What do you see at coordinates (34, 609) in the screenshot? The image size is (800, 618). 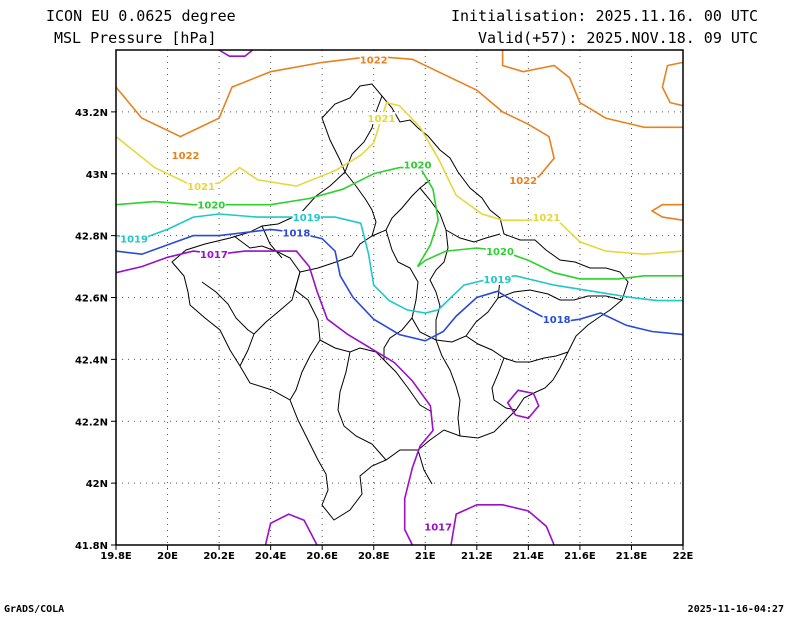 I see `footer-credit: GrADS/COLA` at bounding box center [34, 609].